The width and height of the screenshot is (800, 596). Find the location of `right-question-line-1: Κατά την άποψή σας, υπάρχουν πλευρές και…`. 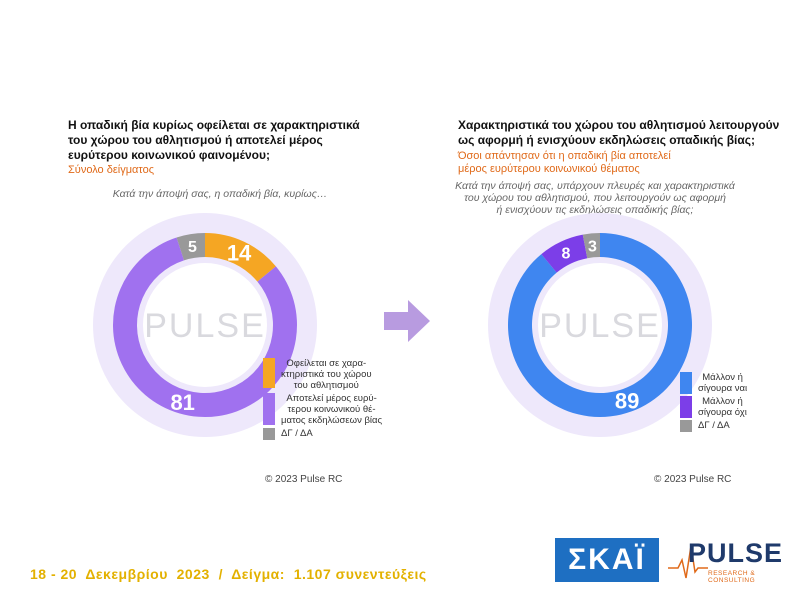

right-question-line-1: Κατά την άποψή σας, υπάρχουν πλευρές και… is located at coordinates (595, 186).